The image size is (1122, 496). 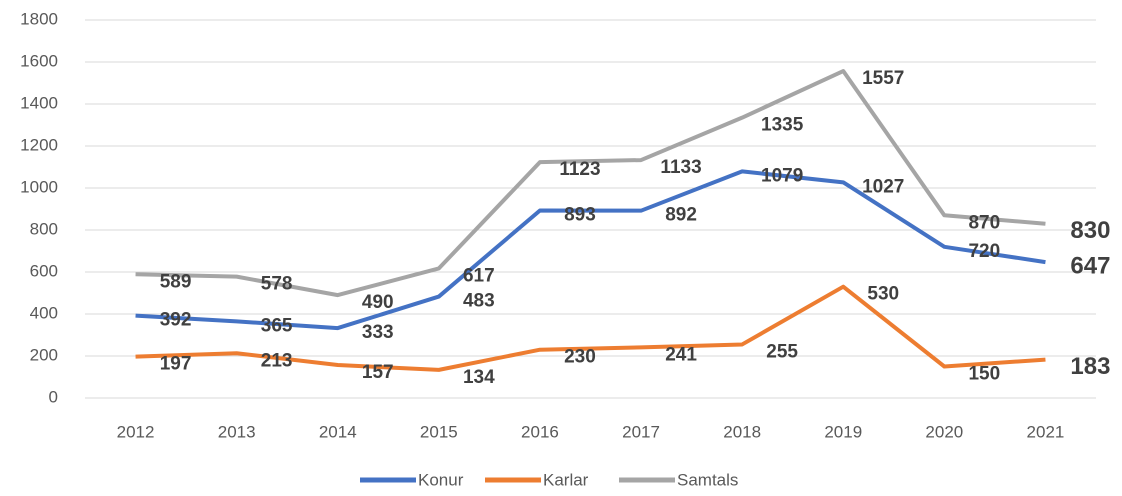 I want to click on data-label: 578, so click(x=277, y=284).